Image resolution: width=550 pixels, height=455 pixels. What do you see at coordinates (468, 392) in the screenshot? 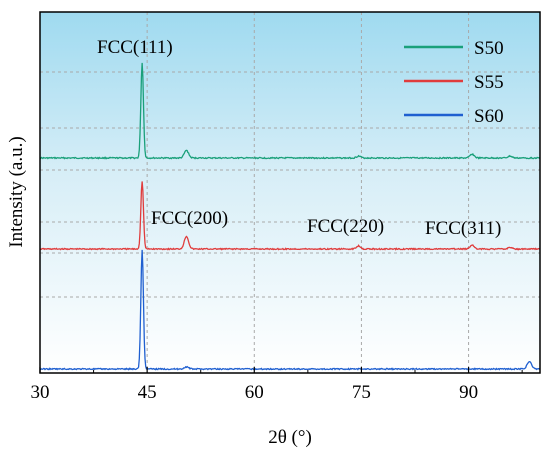
I see `x-tick-label: 90` at bounding box center [468, 392].